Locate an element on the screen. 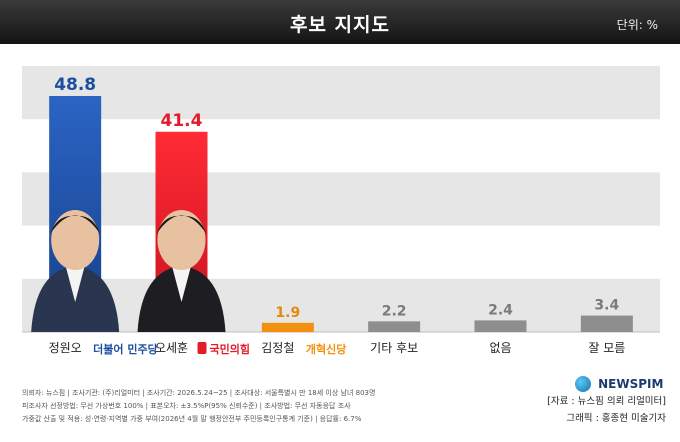 This screenshot has width=680, height=442. category-label: 오세훈 is located at coordinates (171, 348).